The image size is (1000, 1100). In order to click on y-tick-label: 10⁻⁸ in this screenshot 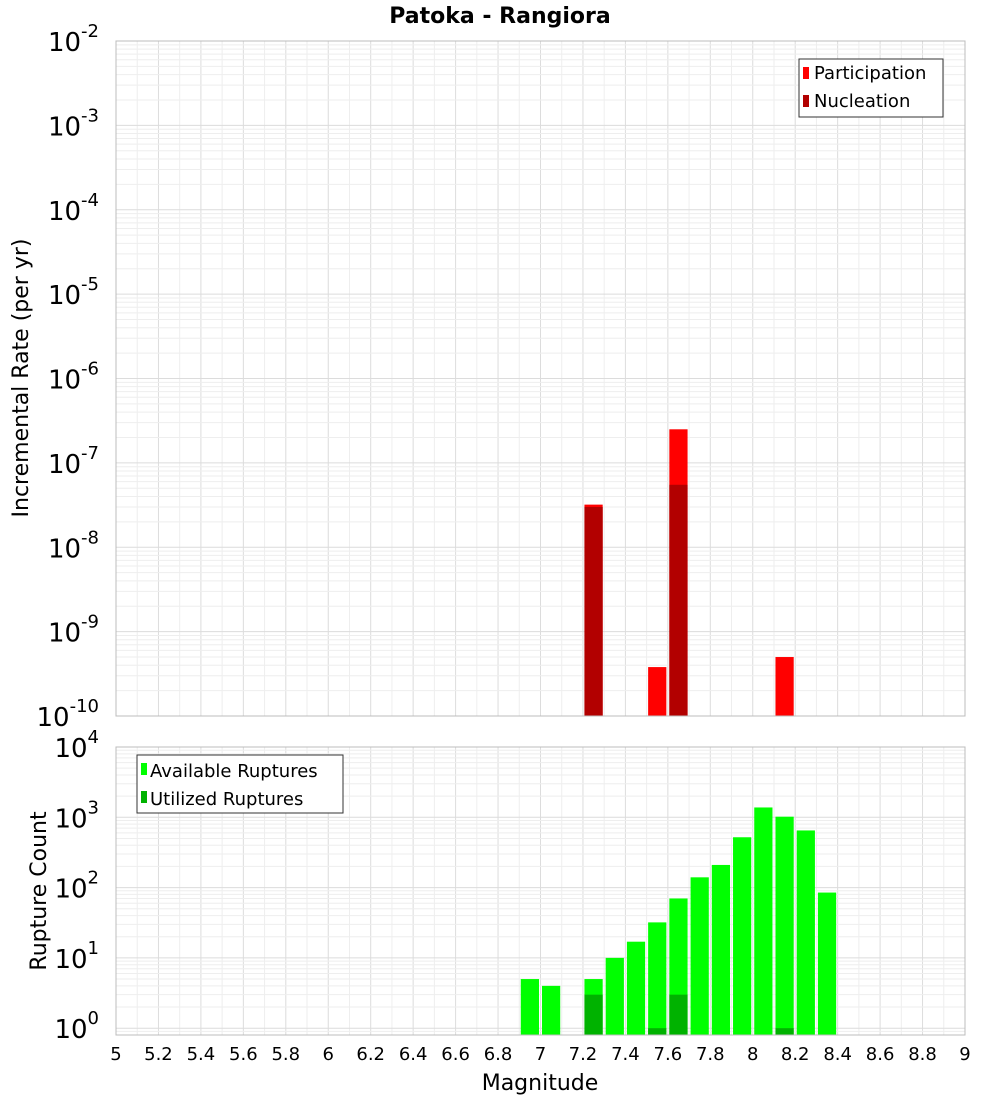, I will do `click(73, 545)`.